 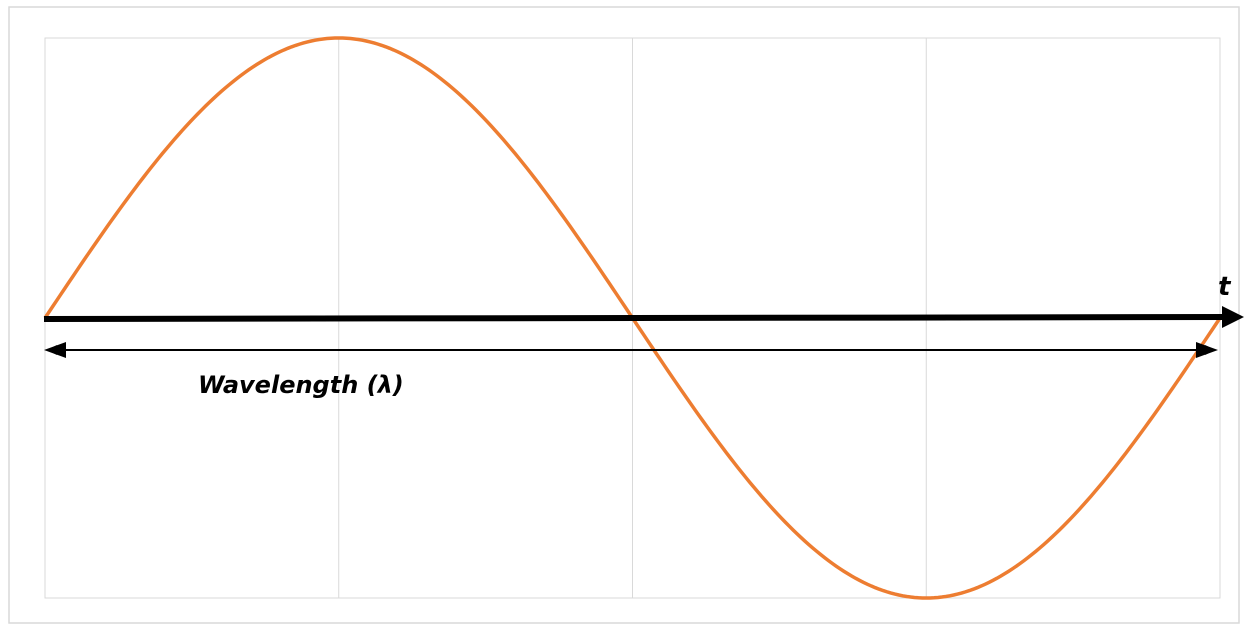 I want to click on wavelength-label: Wavelength (λ), so click(x=301, y=385).